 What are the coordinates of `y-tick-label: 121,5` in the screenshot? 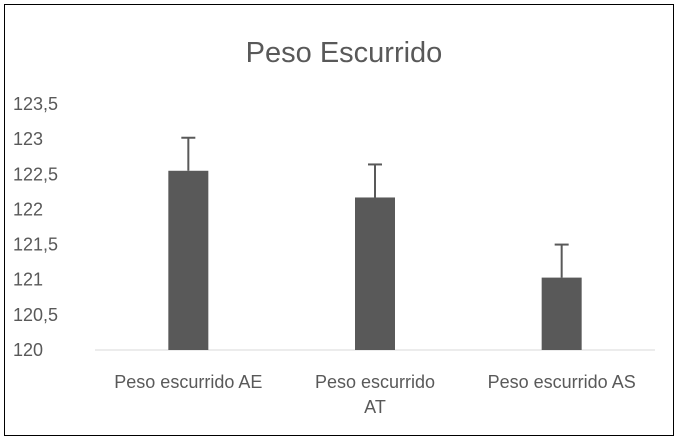 It's located at (35, 245).